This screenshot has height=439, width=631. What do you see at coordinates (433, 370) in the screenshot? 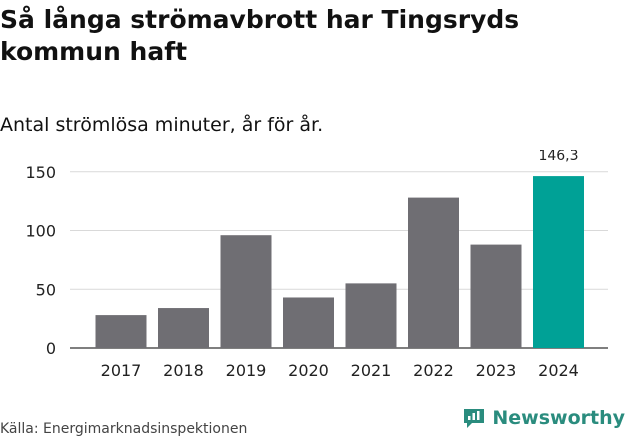
I see `x-tick-label: 2022` at bounding box center [433, 370].